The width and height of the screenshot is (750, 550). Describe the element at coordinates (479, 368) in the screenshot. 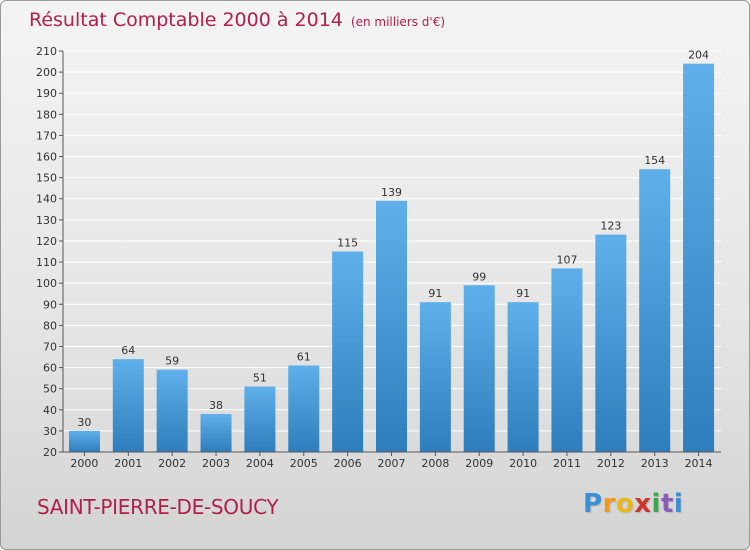

I see `bar-2009` at that location.